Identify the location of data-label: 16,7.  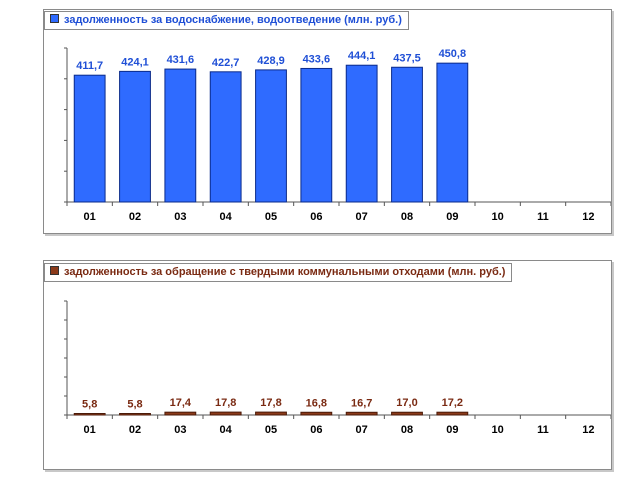
(361, 403).